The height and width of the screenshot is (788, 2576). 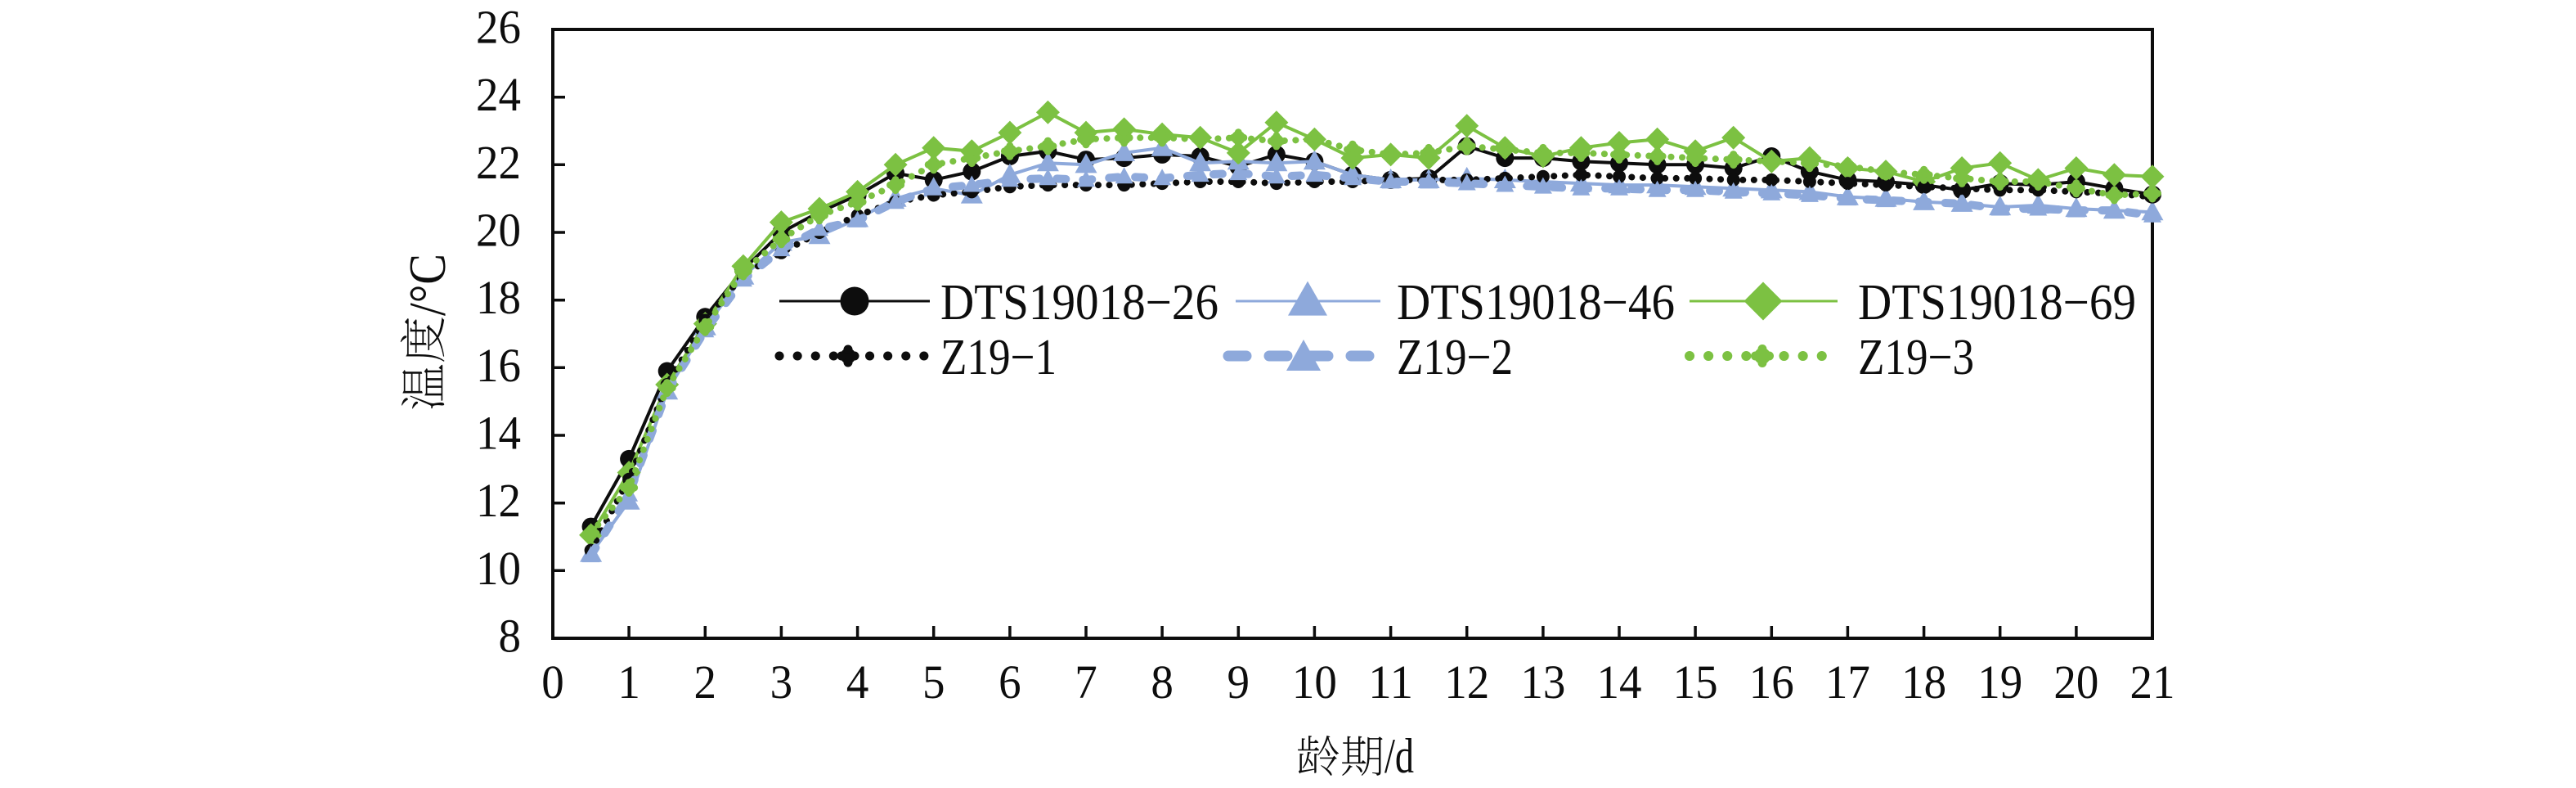 What do you see at coordinates (1079, 303) in the screenshot?
I see `svg-text: DTS19018−26` at bounding box center [1079, 303].